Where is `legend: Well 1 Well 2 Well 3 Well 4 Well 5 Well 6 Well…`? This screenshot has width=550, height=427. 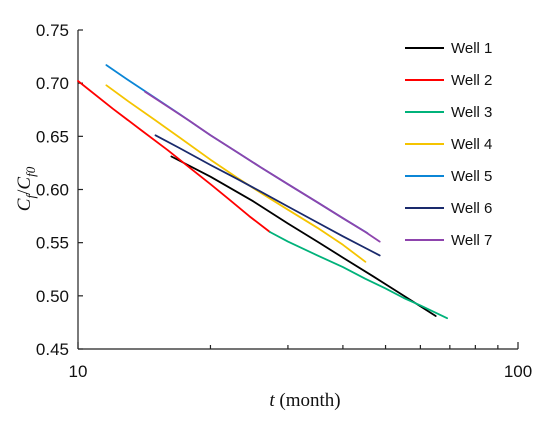
legend: Well 1 Well 2 Well 3 Well 4 Well 5 Well 6 Well… is located at coordinates (448, 144).